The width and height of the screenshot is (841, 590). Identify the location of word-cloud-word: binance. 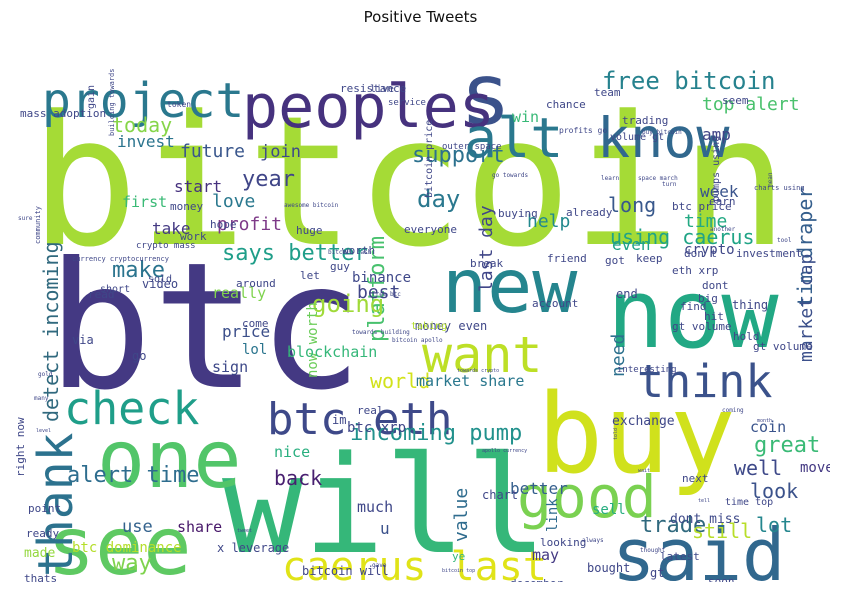
(381, 278).